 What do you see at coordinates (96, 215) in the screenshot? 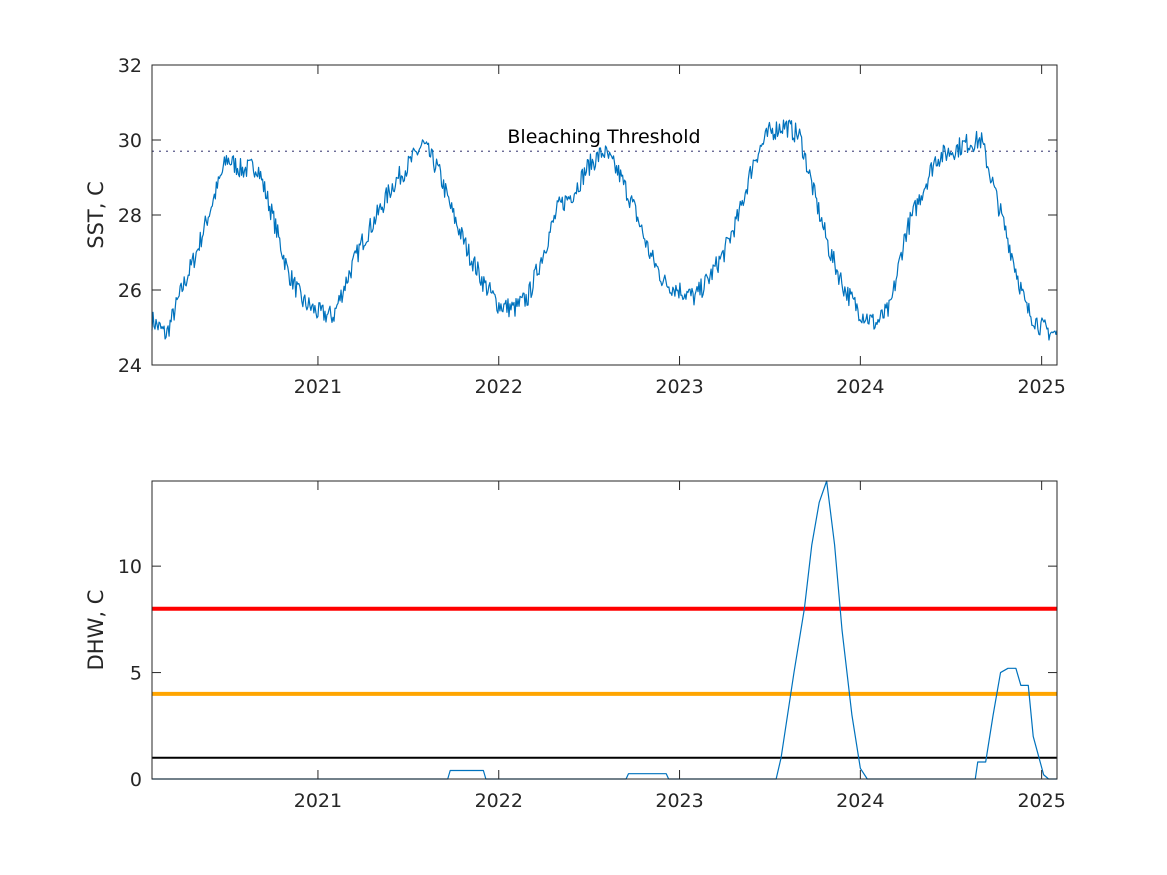
I see `sst-y-axis-label: SST, C` at bounding box center [96, 215].